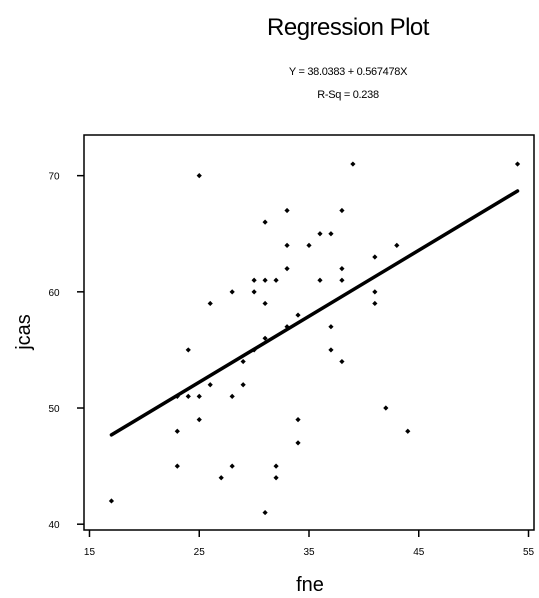 Image resolution: width=539 pixels, height=598 pixels. I want to click on y-tick-label: 70, so click(54, 177).